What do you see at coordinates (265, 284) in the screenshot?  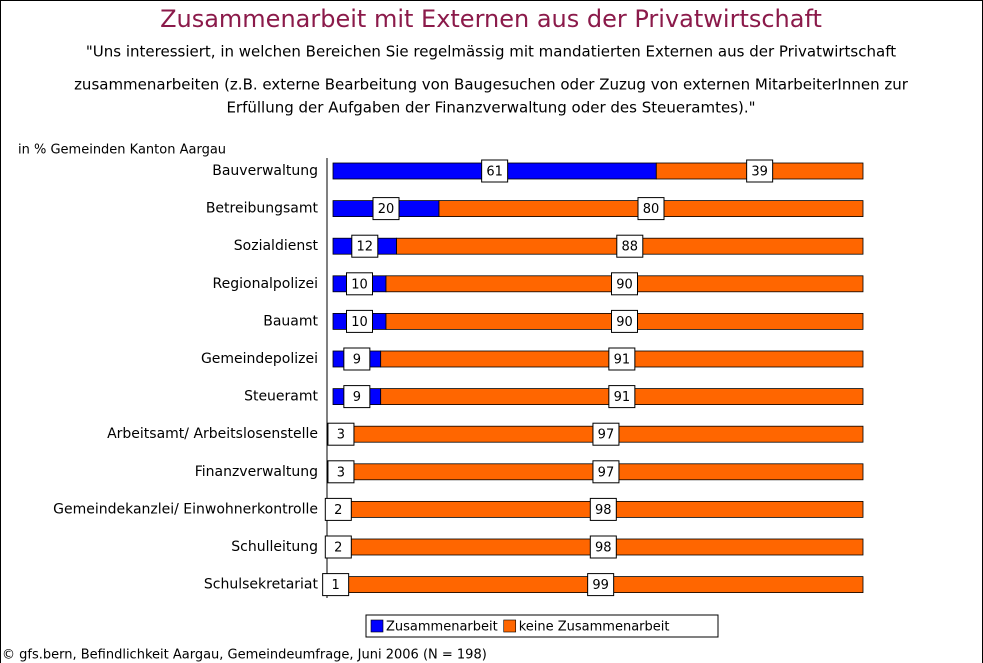 I see `category-label: Regionalpolizei` at bounding box center [265, 284].